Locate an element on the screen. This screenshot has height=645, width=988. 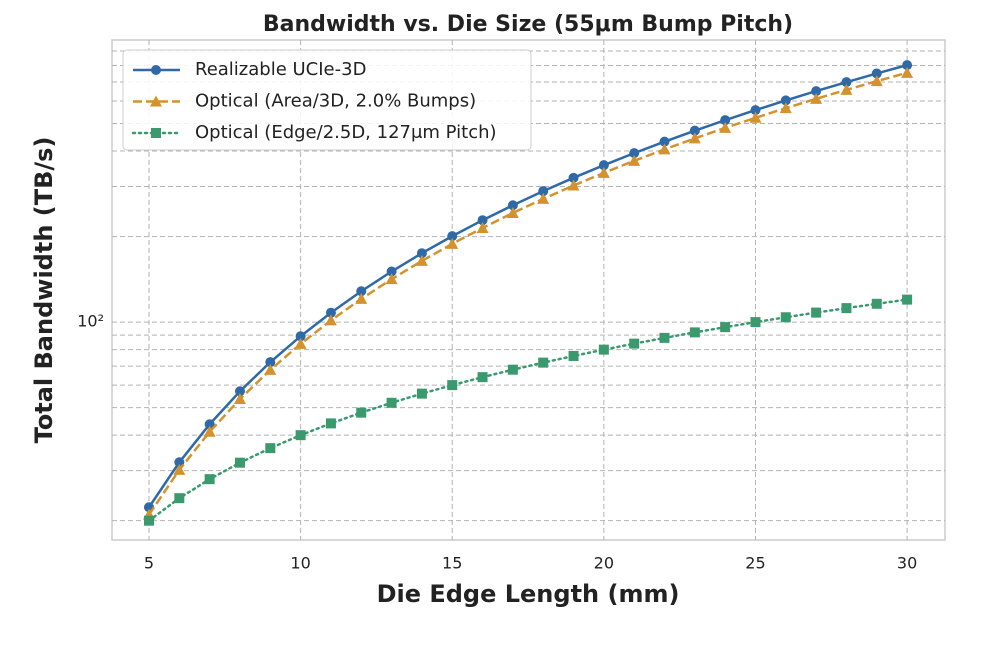
legend-label: Realizable UCIe-3D is located at coordinates (280, 69).